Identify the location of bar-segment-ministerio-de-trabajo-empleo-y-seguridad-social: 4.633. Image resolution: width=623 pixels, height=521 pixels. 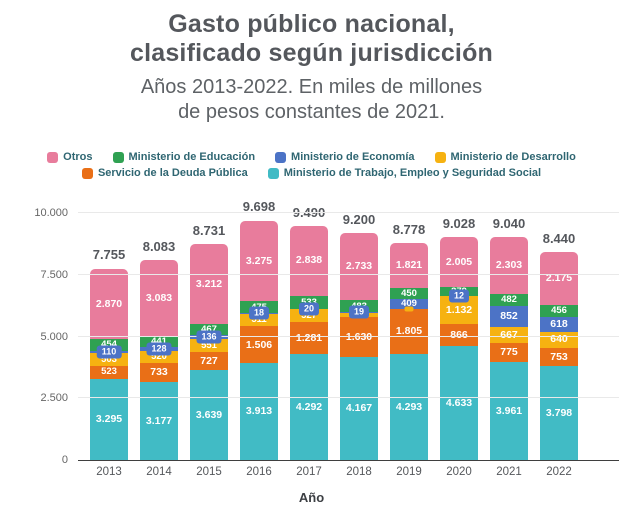
(459, 402).